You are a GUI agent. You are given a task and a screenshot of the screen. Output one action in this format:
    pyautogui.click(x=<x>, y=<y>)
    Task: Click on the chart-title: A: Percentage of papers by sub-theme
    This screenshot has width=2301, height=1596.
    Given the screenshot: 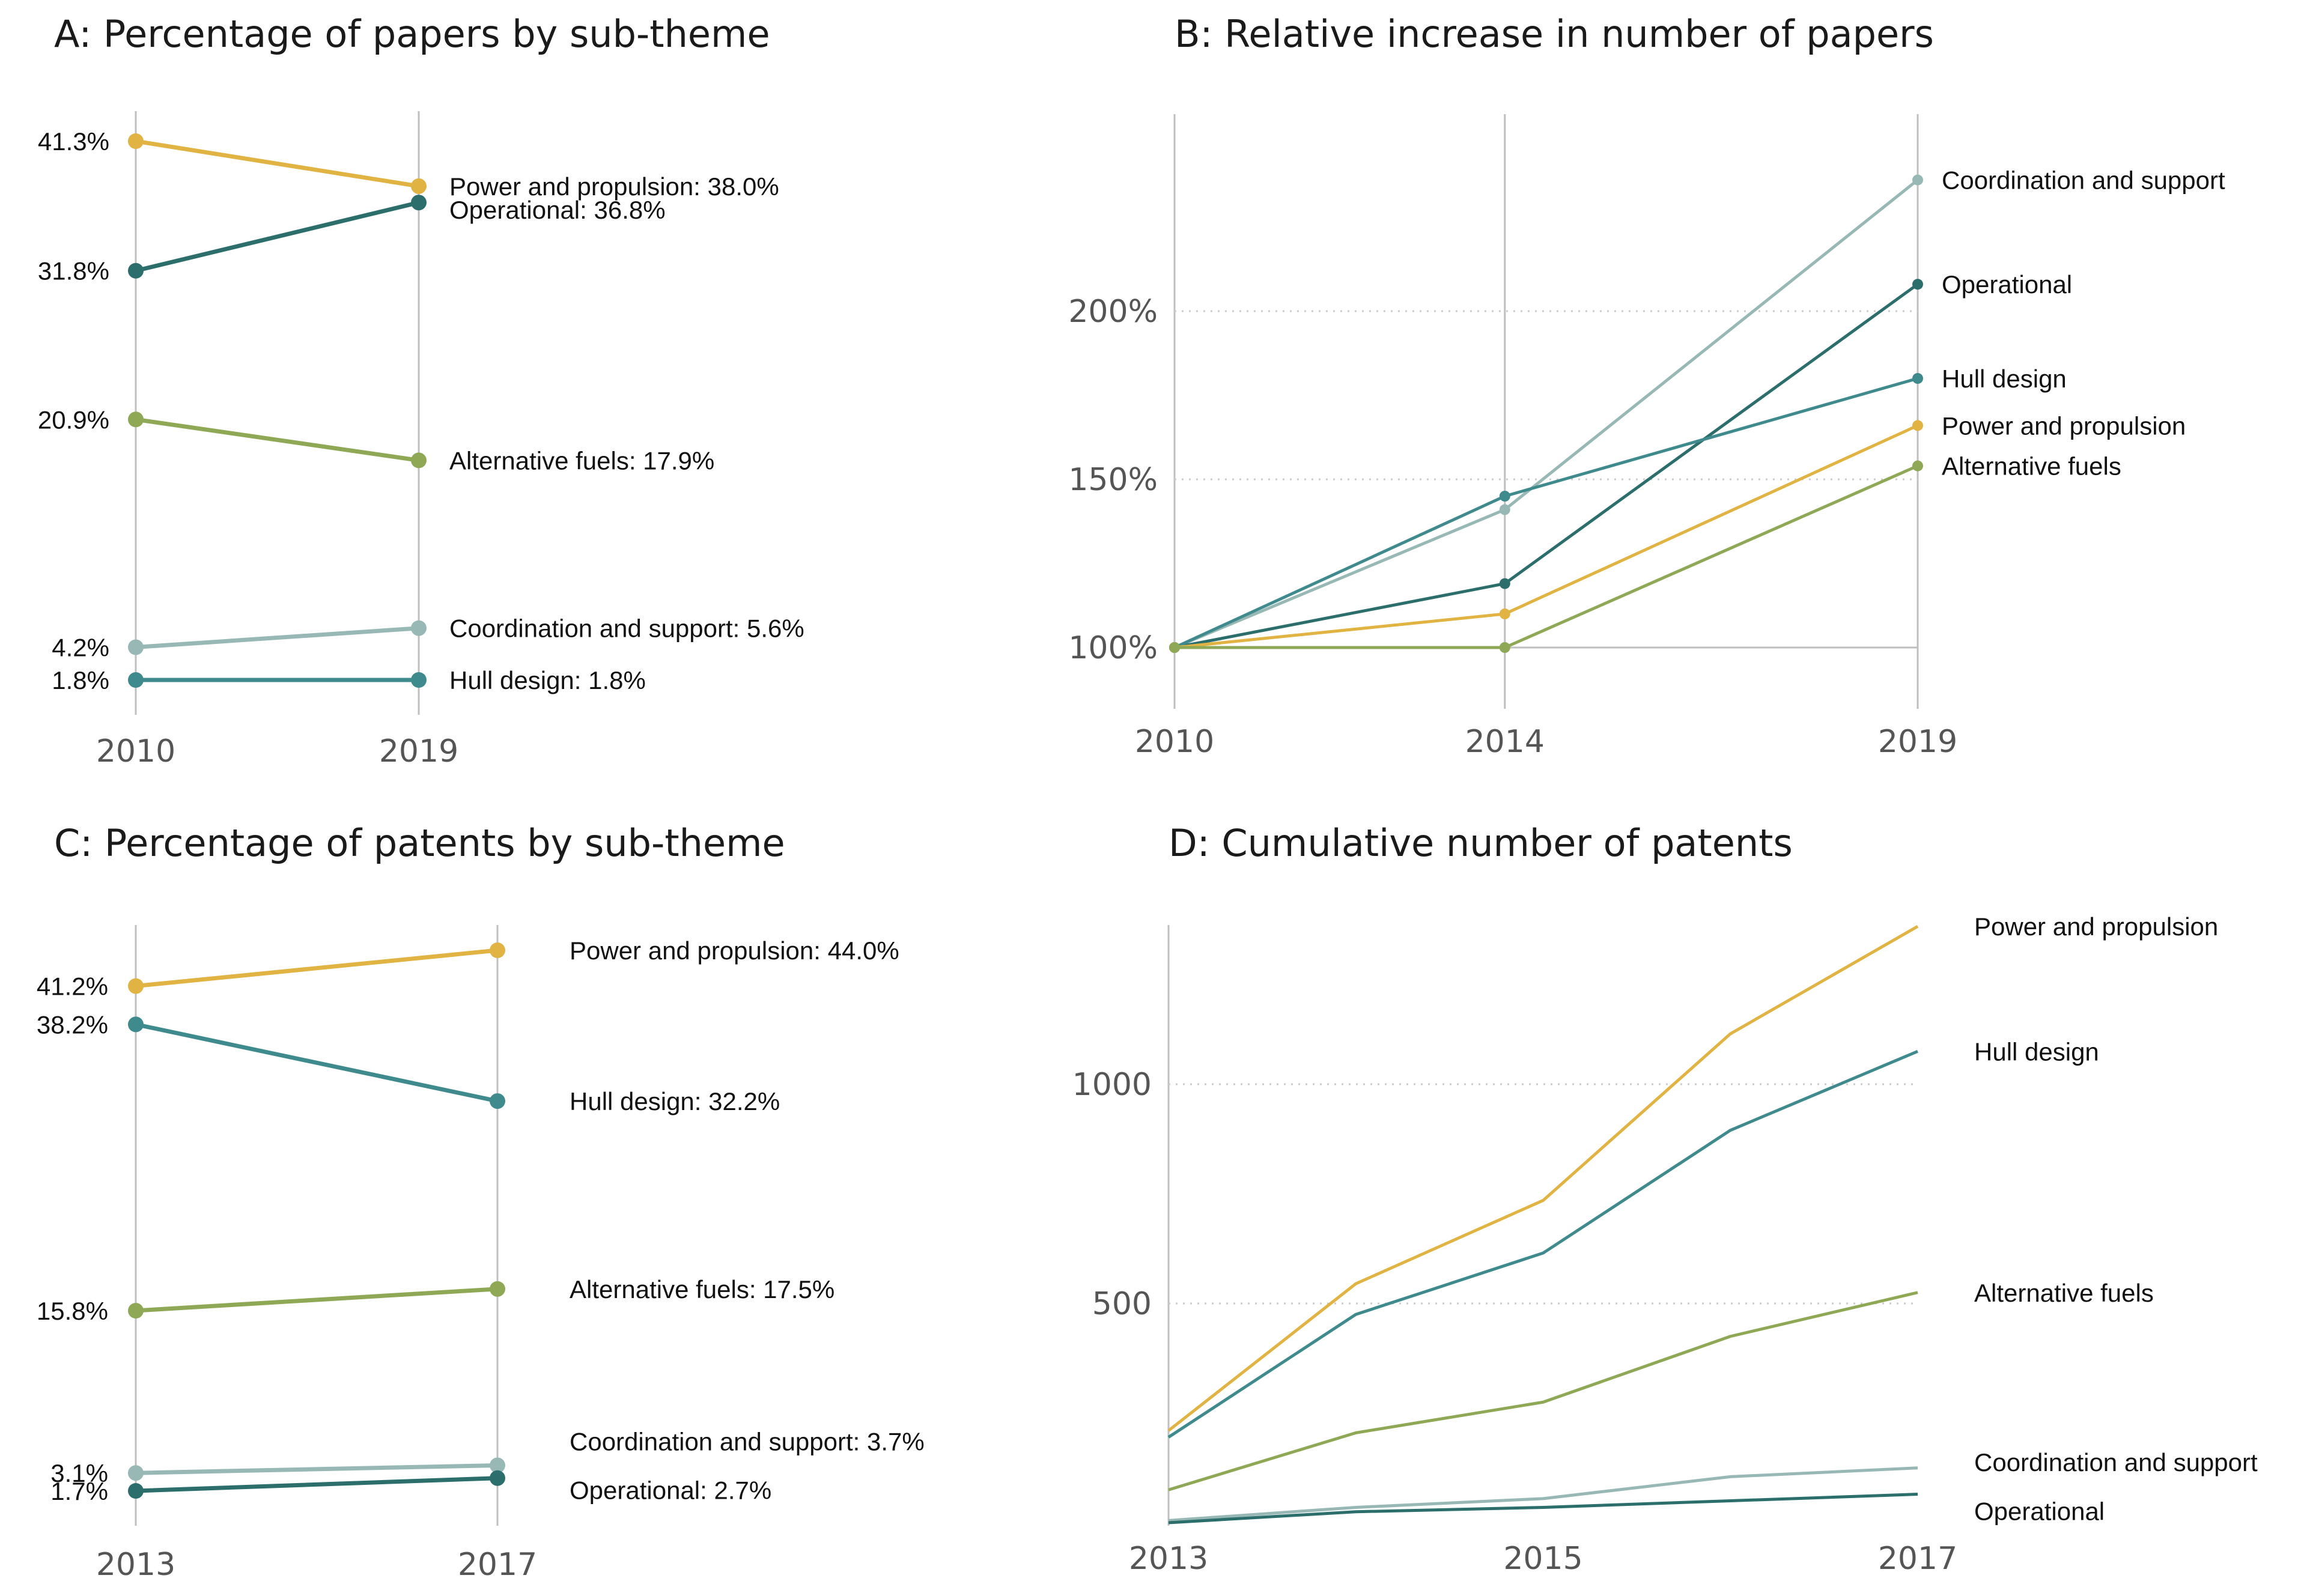 What is the action you would take?
    pyautogui.click(x=412, y=34)
    